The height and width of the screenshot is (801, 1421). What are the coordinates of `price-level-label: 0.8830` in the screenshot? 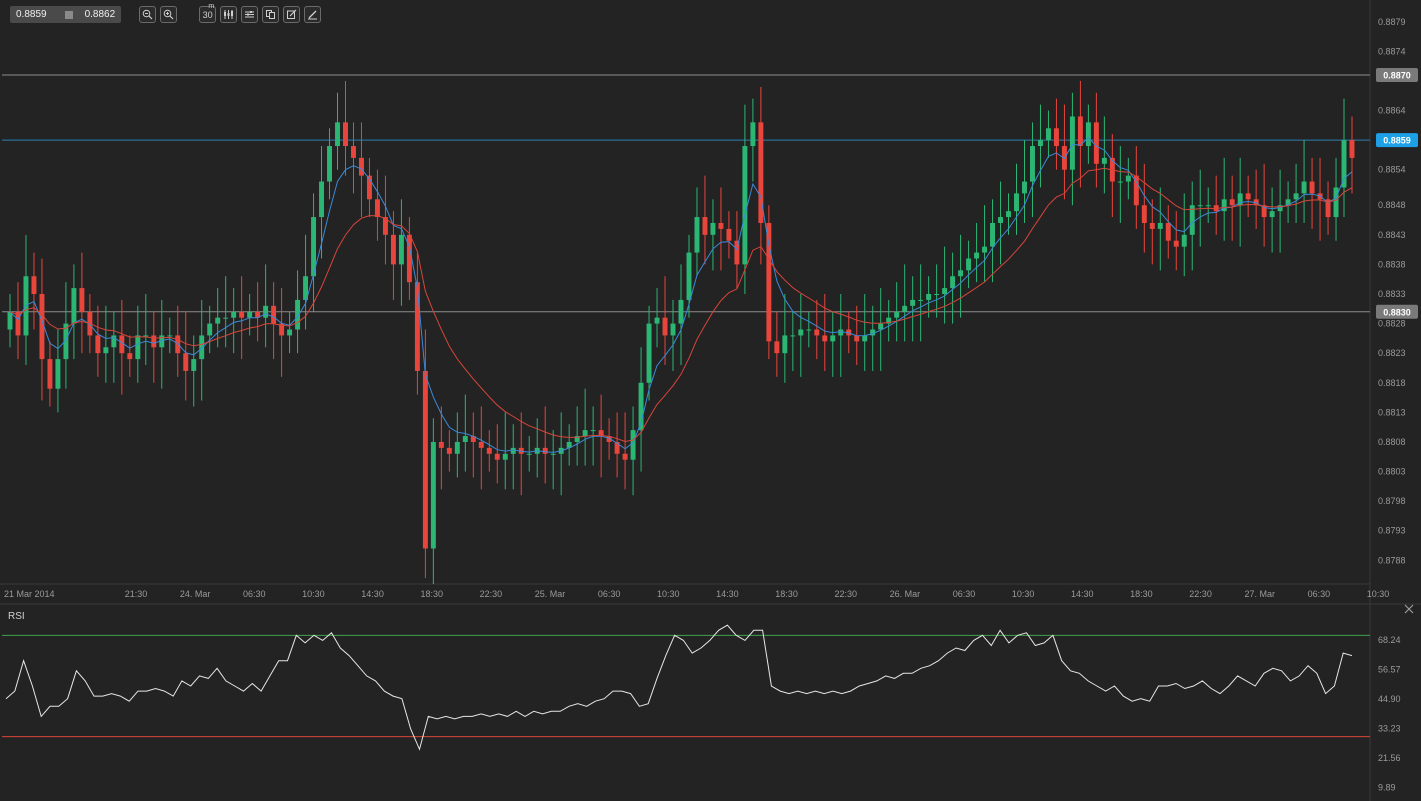 It's located at (1397, 312).